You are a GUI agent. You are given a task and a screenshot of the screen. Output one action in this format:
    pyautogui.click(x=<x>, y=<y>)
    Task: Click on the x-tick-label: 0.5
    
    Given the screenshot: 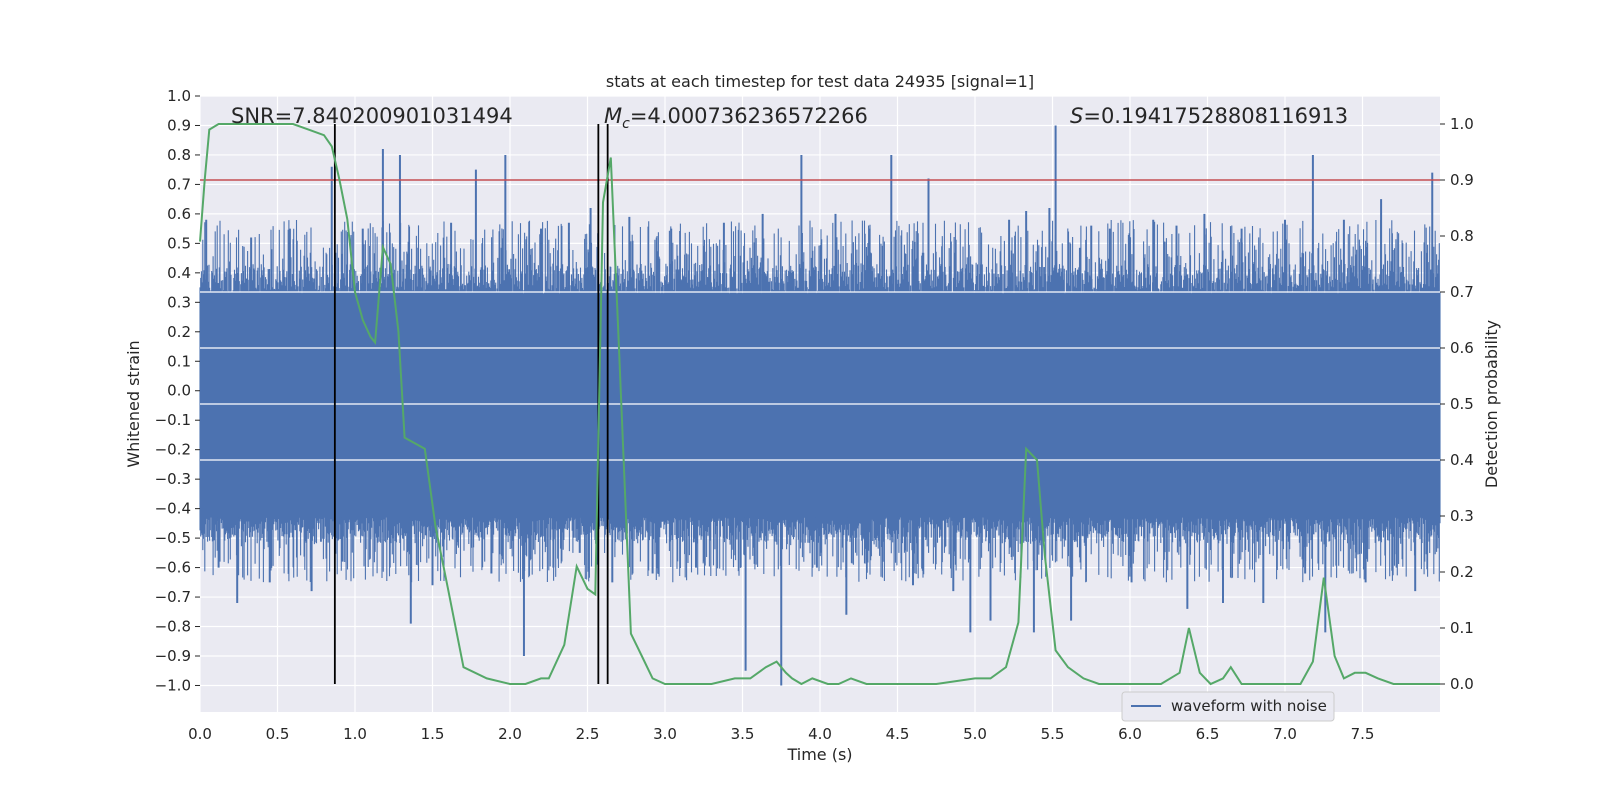 What is the action you would take?
    pyautogui.click(x=278, y=734)
    